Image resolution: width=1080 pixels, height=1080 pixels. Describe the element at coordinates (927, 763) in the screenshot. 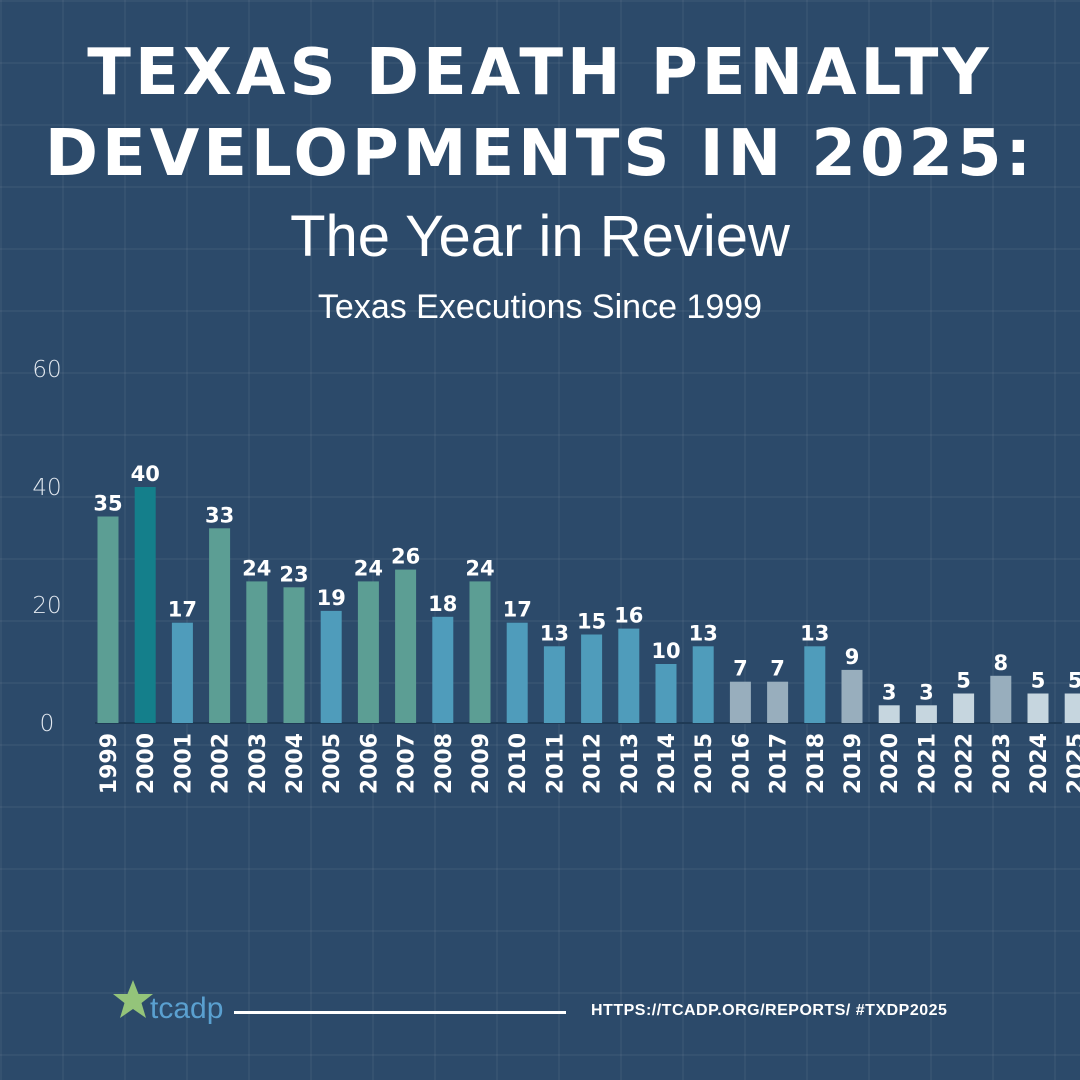

I see `x-tick-label-2021: 2021` at that location.